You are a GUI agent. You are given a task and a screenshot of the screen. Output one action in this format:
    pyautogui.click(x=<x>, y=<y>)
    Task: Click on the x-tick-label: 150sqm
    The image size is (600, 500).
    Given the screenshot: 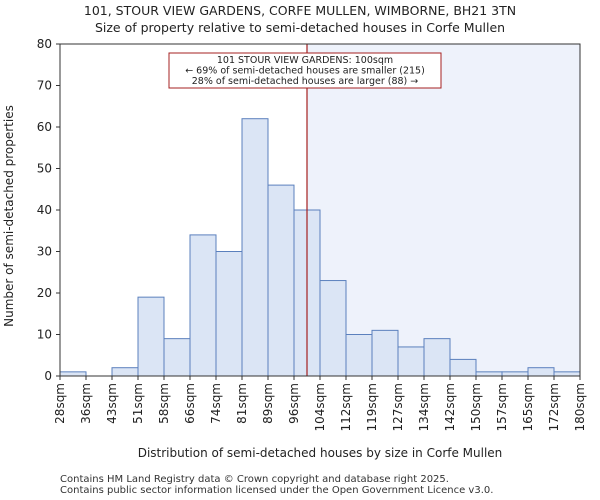 What is the action you would take?
    pyautogui.click(x=476, y=407)
    